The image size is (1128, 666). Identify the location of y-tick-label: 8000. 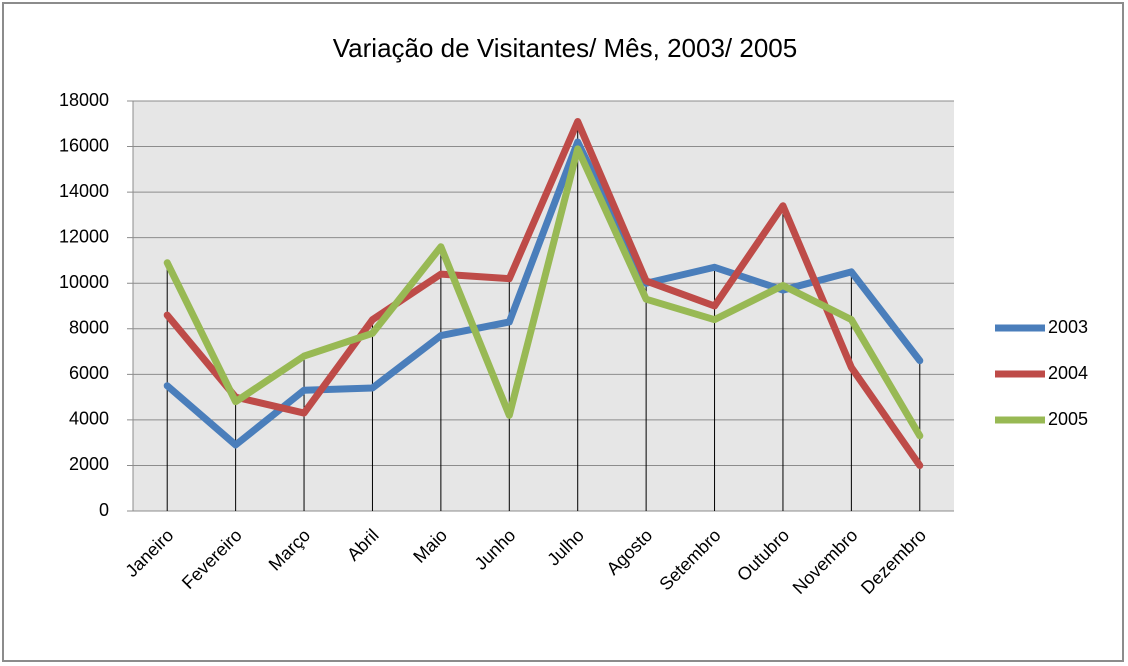
(89, 328).